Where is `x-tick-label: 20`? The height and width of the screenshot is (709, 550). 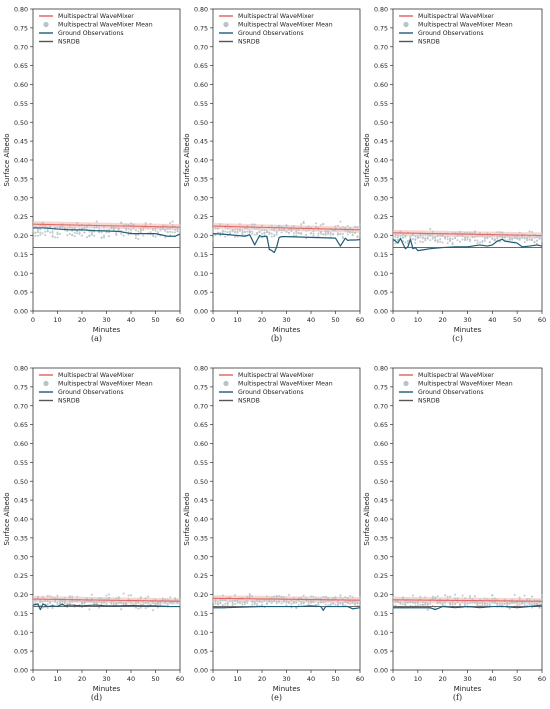
x-tick-label: 20 is located at coordinates (82, 320).